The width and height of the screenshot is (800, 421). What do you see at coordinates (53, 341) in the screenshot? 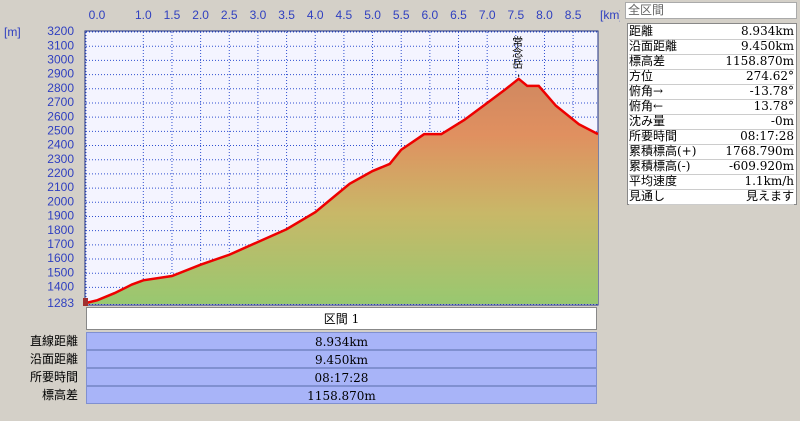
I see `section-label: 直線距離` at bounding box center [53, 341].